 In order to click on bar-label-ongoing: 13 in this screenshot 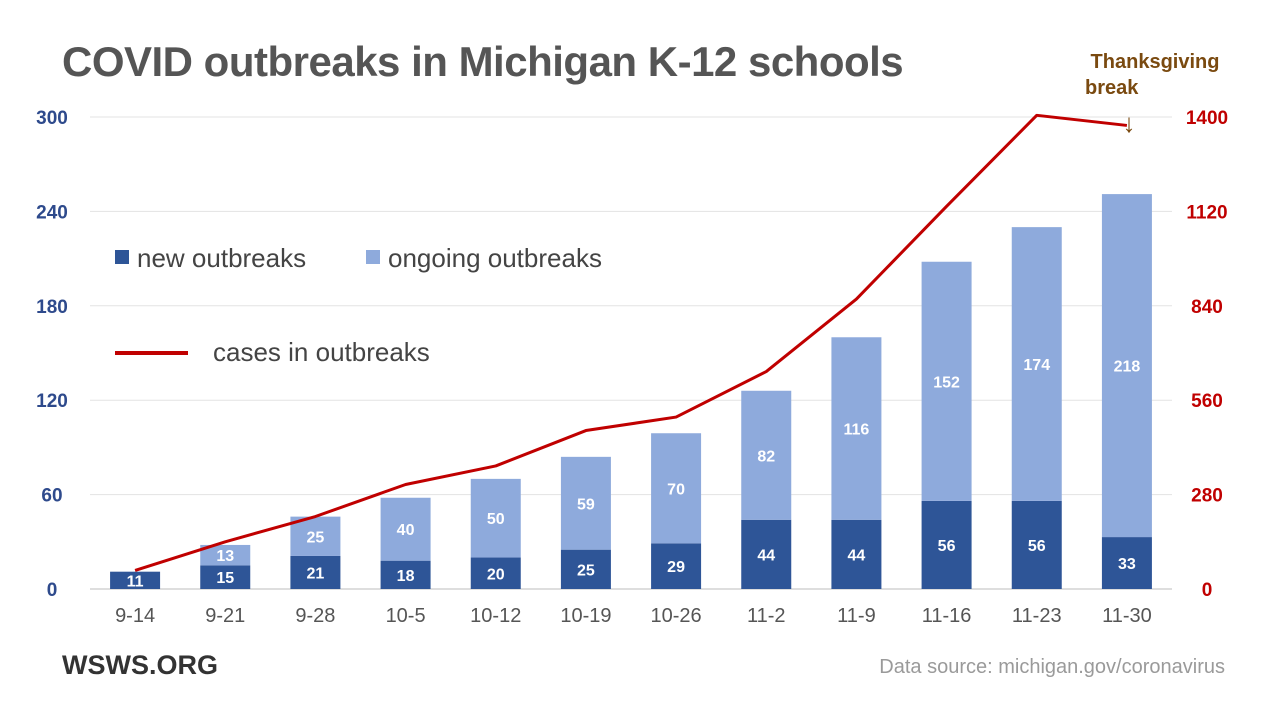, I will do `click(225, 556)`.